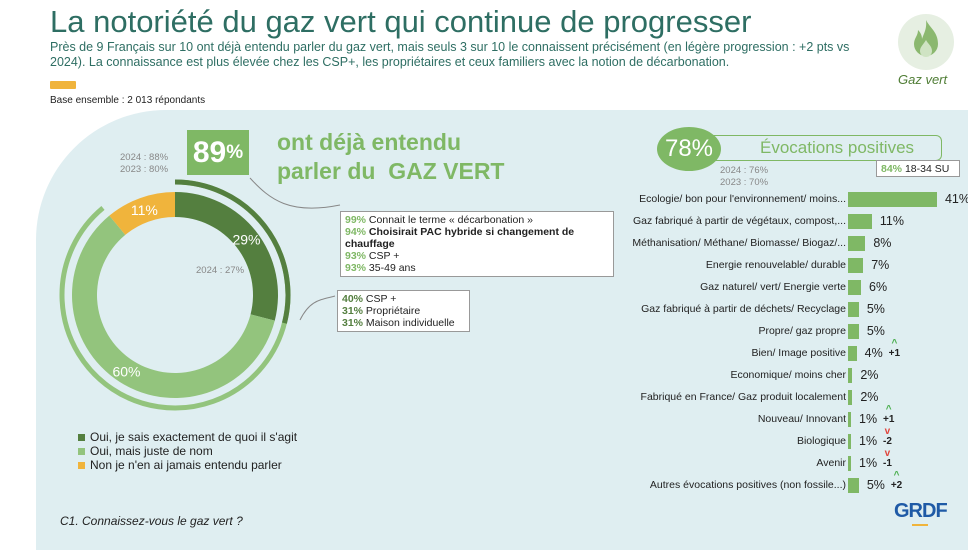  What do you see at coordinates (880, 265) in the screenshot?
I see `bar-value: 7%` at bounding box center [880, 265].